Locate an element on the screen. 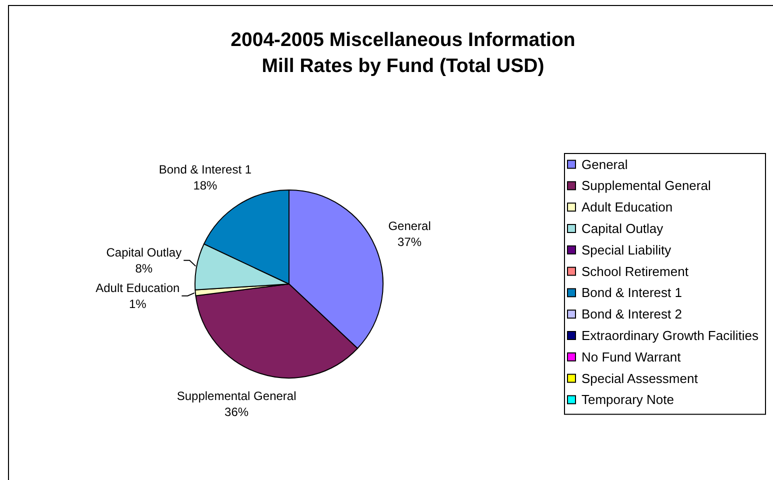 The image size is (773, 480). legend-label: No Fund Warrant is located at coordinates (632, 356).